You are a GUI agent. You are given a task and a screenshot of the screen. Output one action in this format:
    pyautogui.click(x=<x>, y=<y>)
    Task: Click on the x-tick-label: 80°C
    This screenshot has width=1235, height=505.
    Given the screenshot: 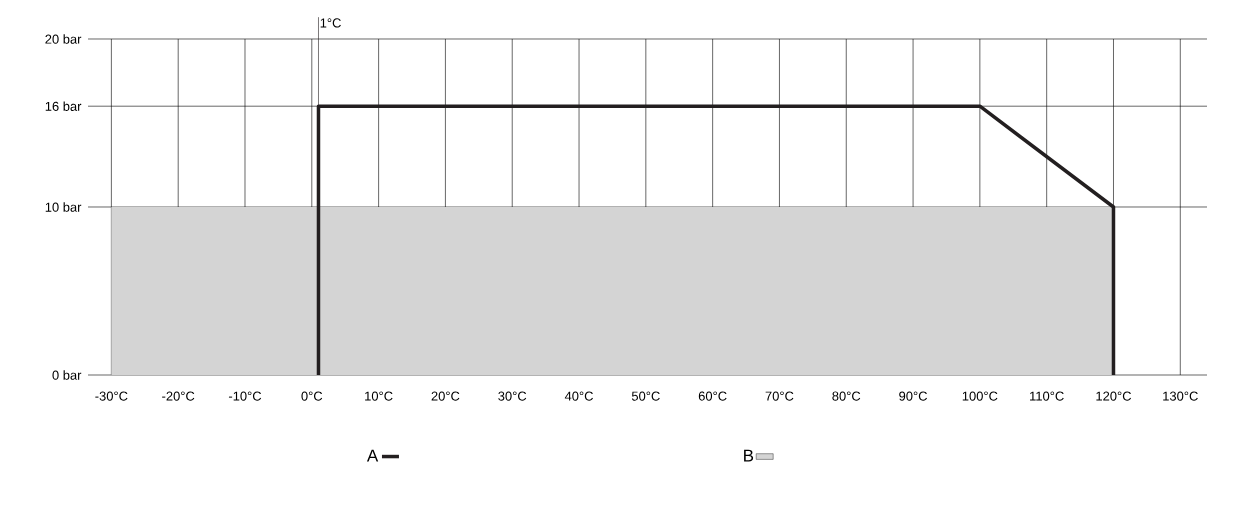 What is the action you would take?
    pyautogui.click(x=846, y=396)
    